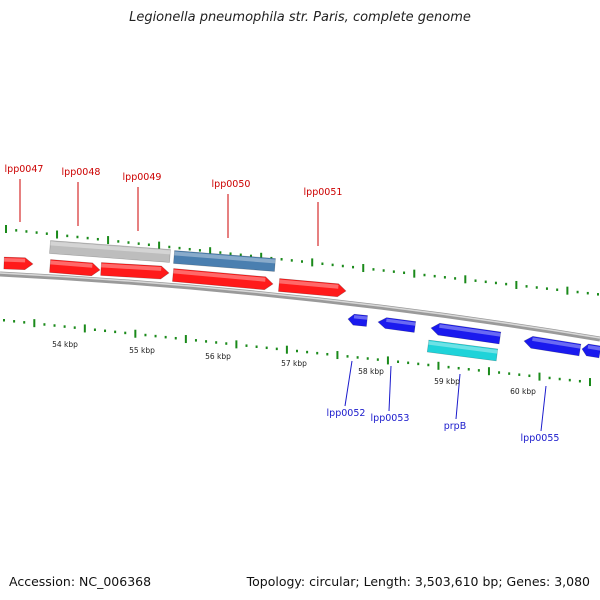 This screenshot has height=600, width=600. I want to click on gene-label-lpp0052: lpp0052, so click(346, 413).